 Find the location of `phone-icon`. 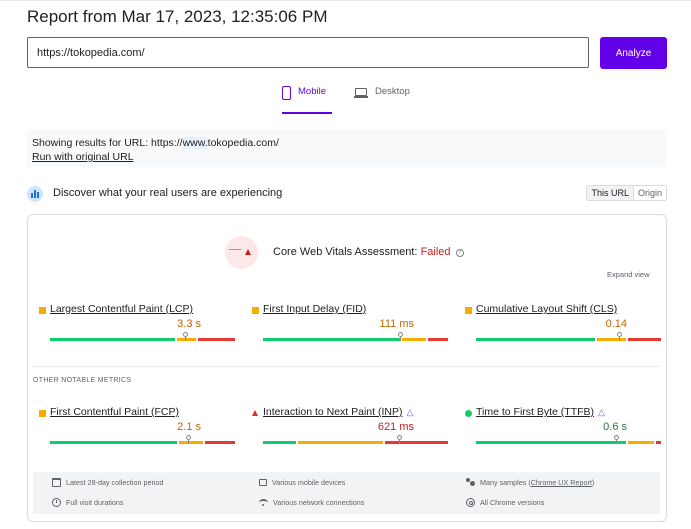

phone-icon is located at coordinates (286, 93).